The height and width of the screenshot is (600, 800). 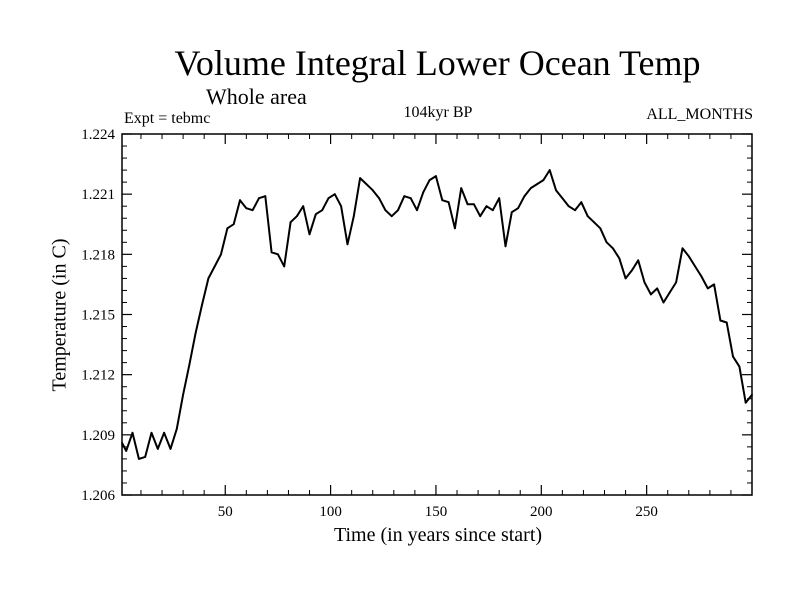 I want to click on y-tick-label: 1.218, so click(x=98, y=255).